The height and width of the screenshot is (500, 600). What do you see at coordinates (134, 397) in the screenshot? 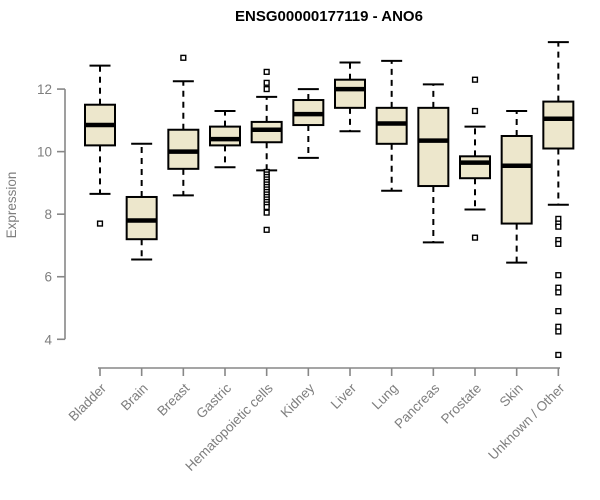
I see `x-tick-label-brain: Brain` at bounding box center [134, 397].